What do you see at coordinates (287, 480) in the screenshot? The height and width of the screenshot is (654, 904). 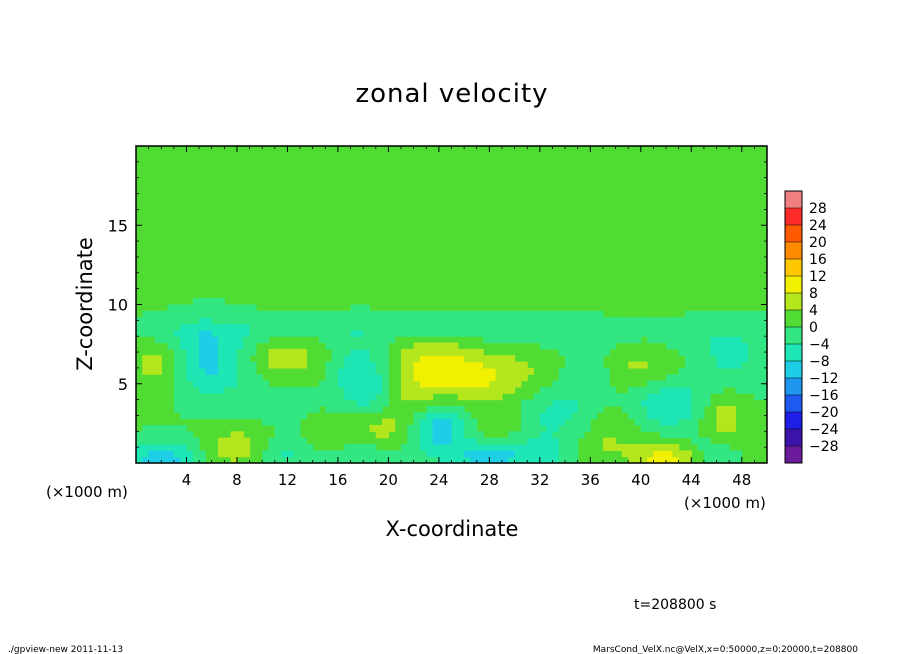 I see `x-tick-label: 12` at bounding box center [287, 480].